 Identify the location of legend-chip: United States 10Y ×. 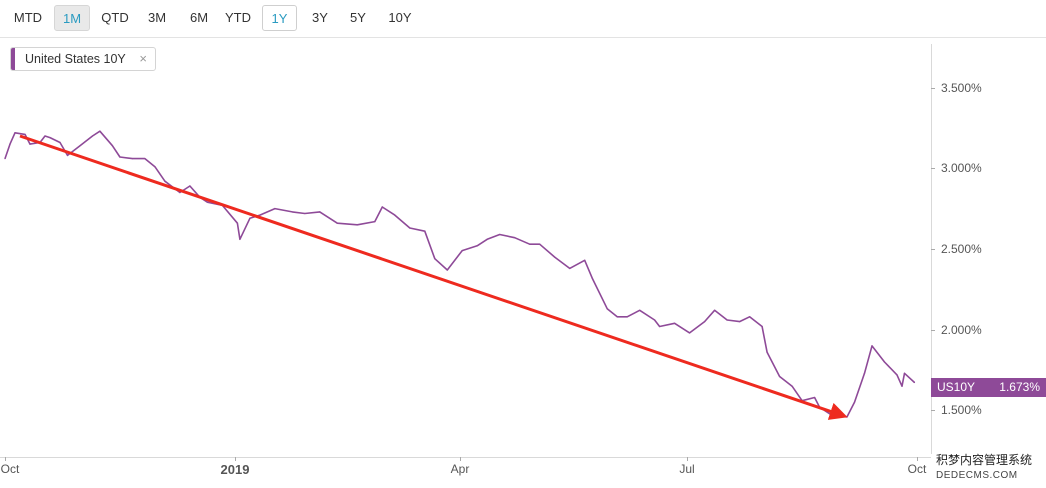
(83, 59).